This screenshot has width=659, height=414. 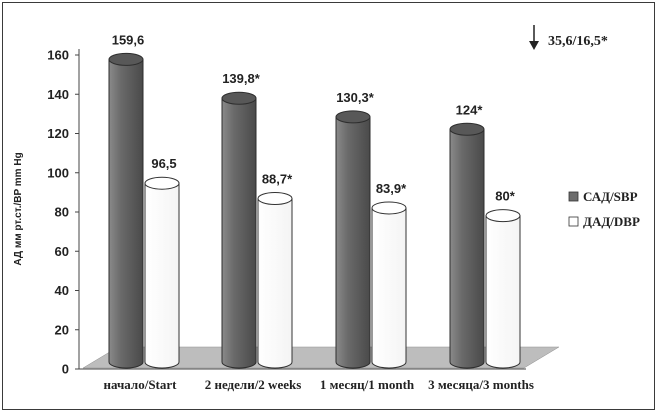 What do you see at coordinates (58, 55) in the screenshot?
I see `y-tick-label: 160` at bounding box center [58, 55].